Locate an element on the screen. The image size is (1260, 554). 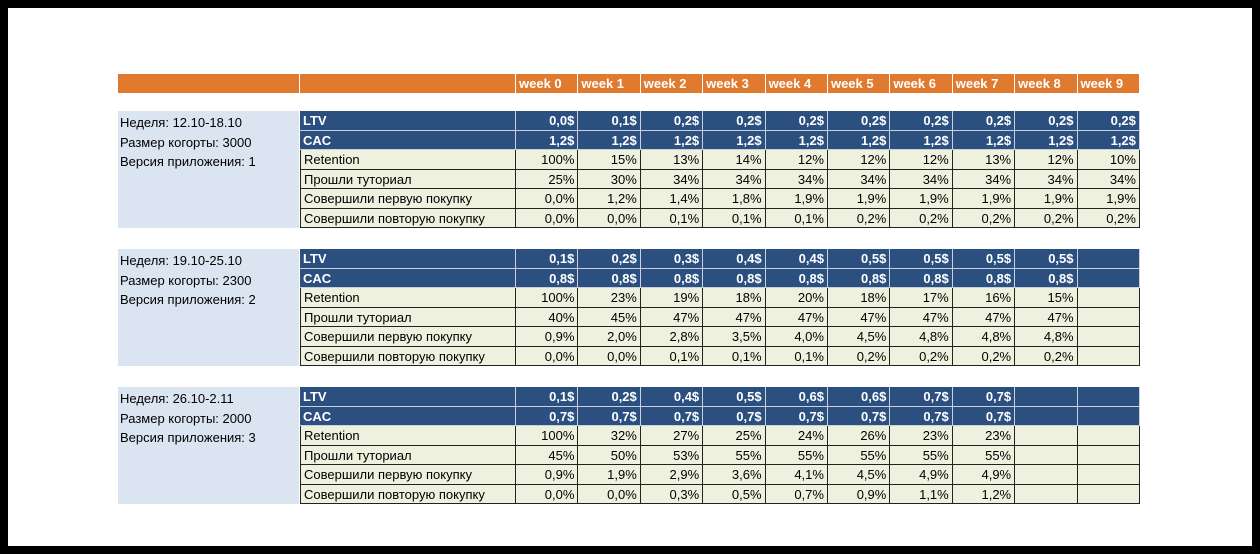
metric-label: LTV is located at coordinates (408, 397).